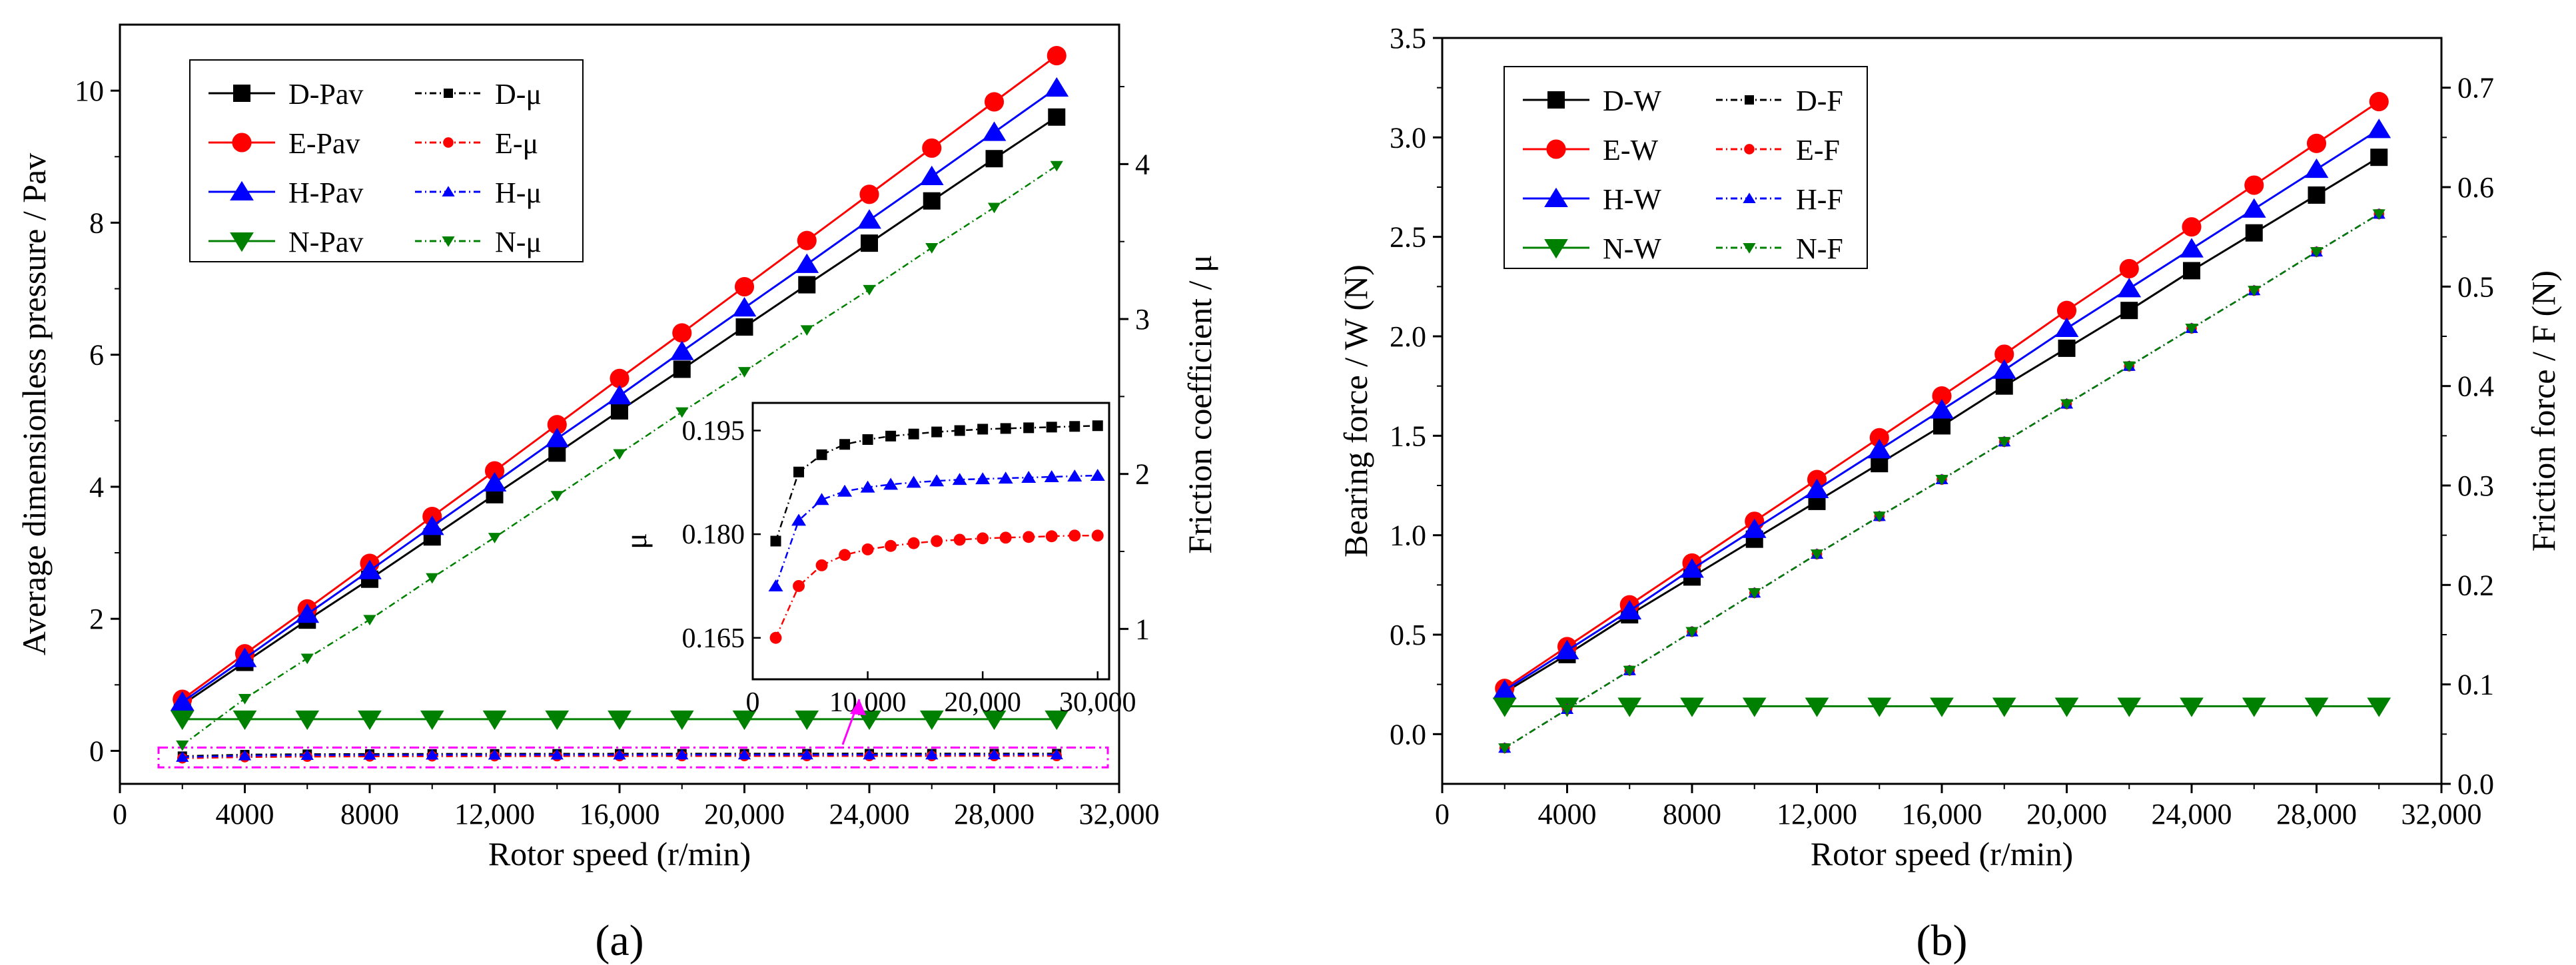 The image size is (2576, 965). Describe the element at coordinates (1143, 319) in the screenshot. I see `y-right-tick-label: 3` at that location.